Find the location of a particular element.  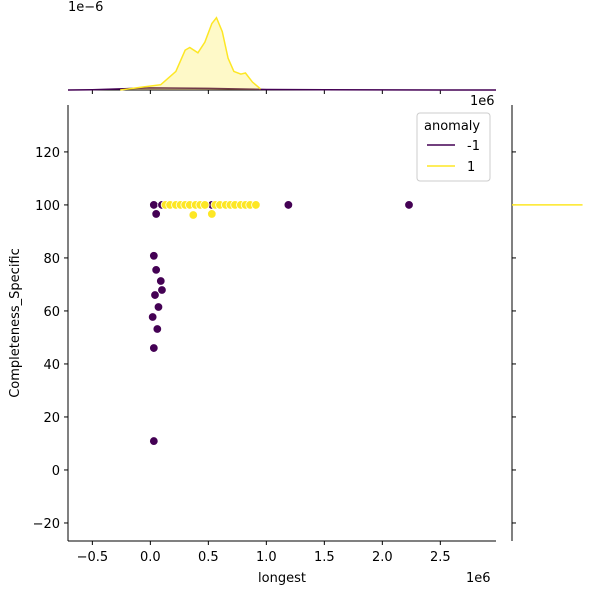

kde-area is located at coordinates (190, 53).